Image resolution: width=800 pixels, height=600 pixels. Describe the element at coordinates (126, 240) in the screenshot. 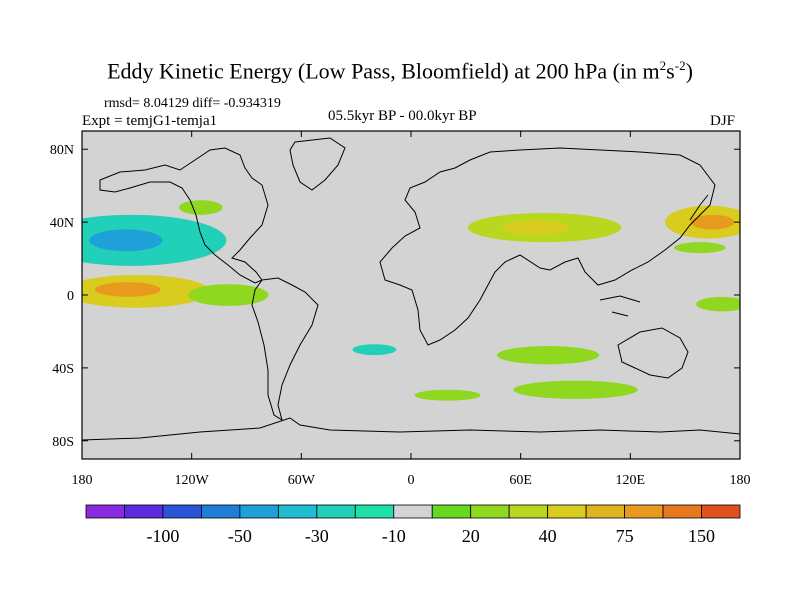

I see `anomaly-north-pacific-core` at that location.